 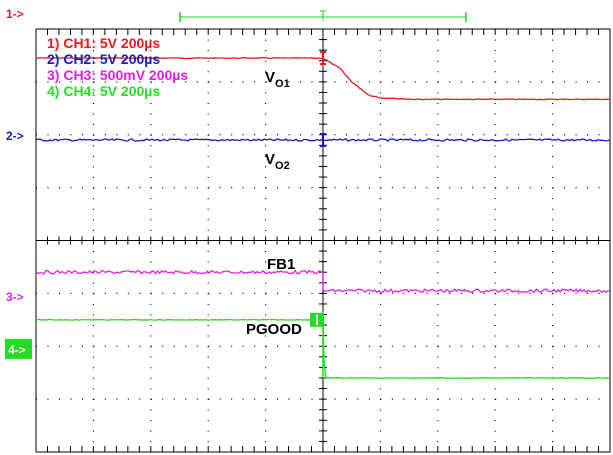 What do you see at coordinates (274, 329) in the screenshot?
I see `label-pgood: PGOOD` at bounding box center [274, 329].